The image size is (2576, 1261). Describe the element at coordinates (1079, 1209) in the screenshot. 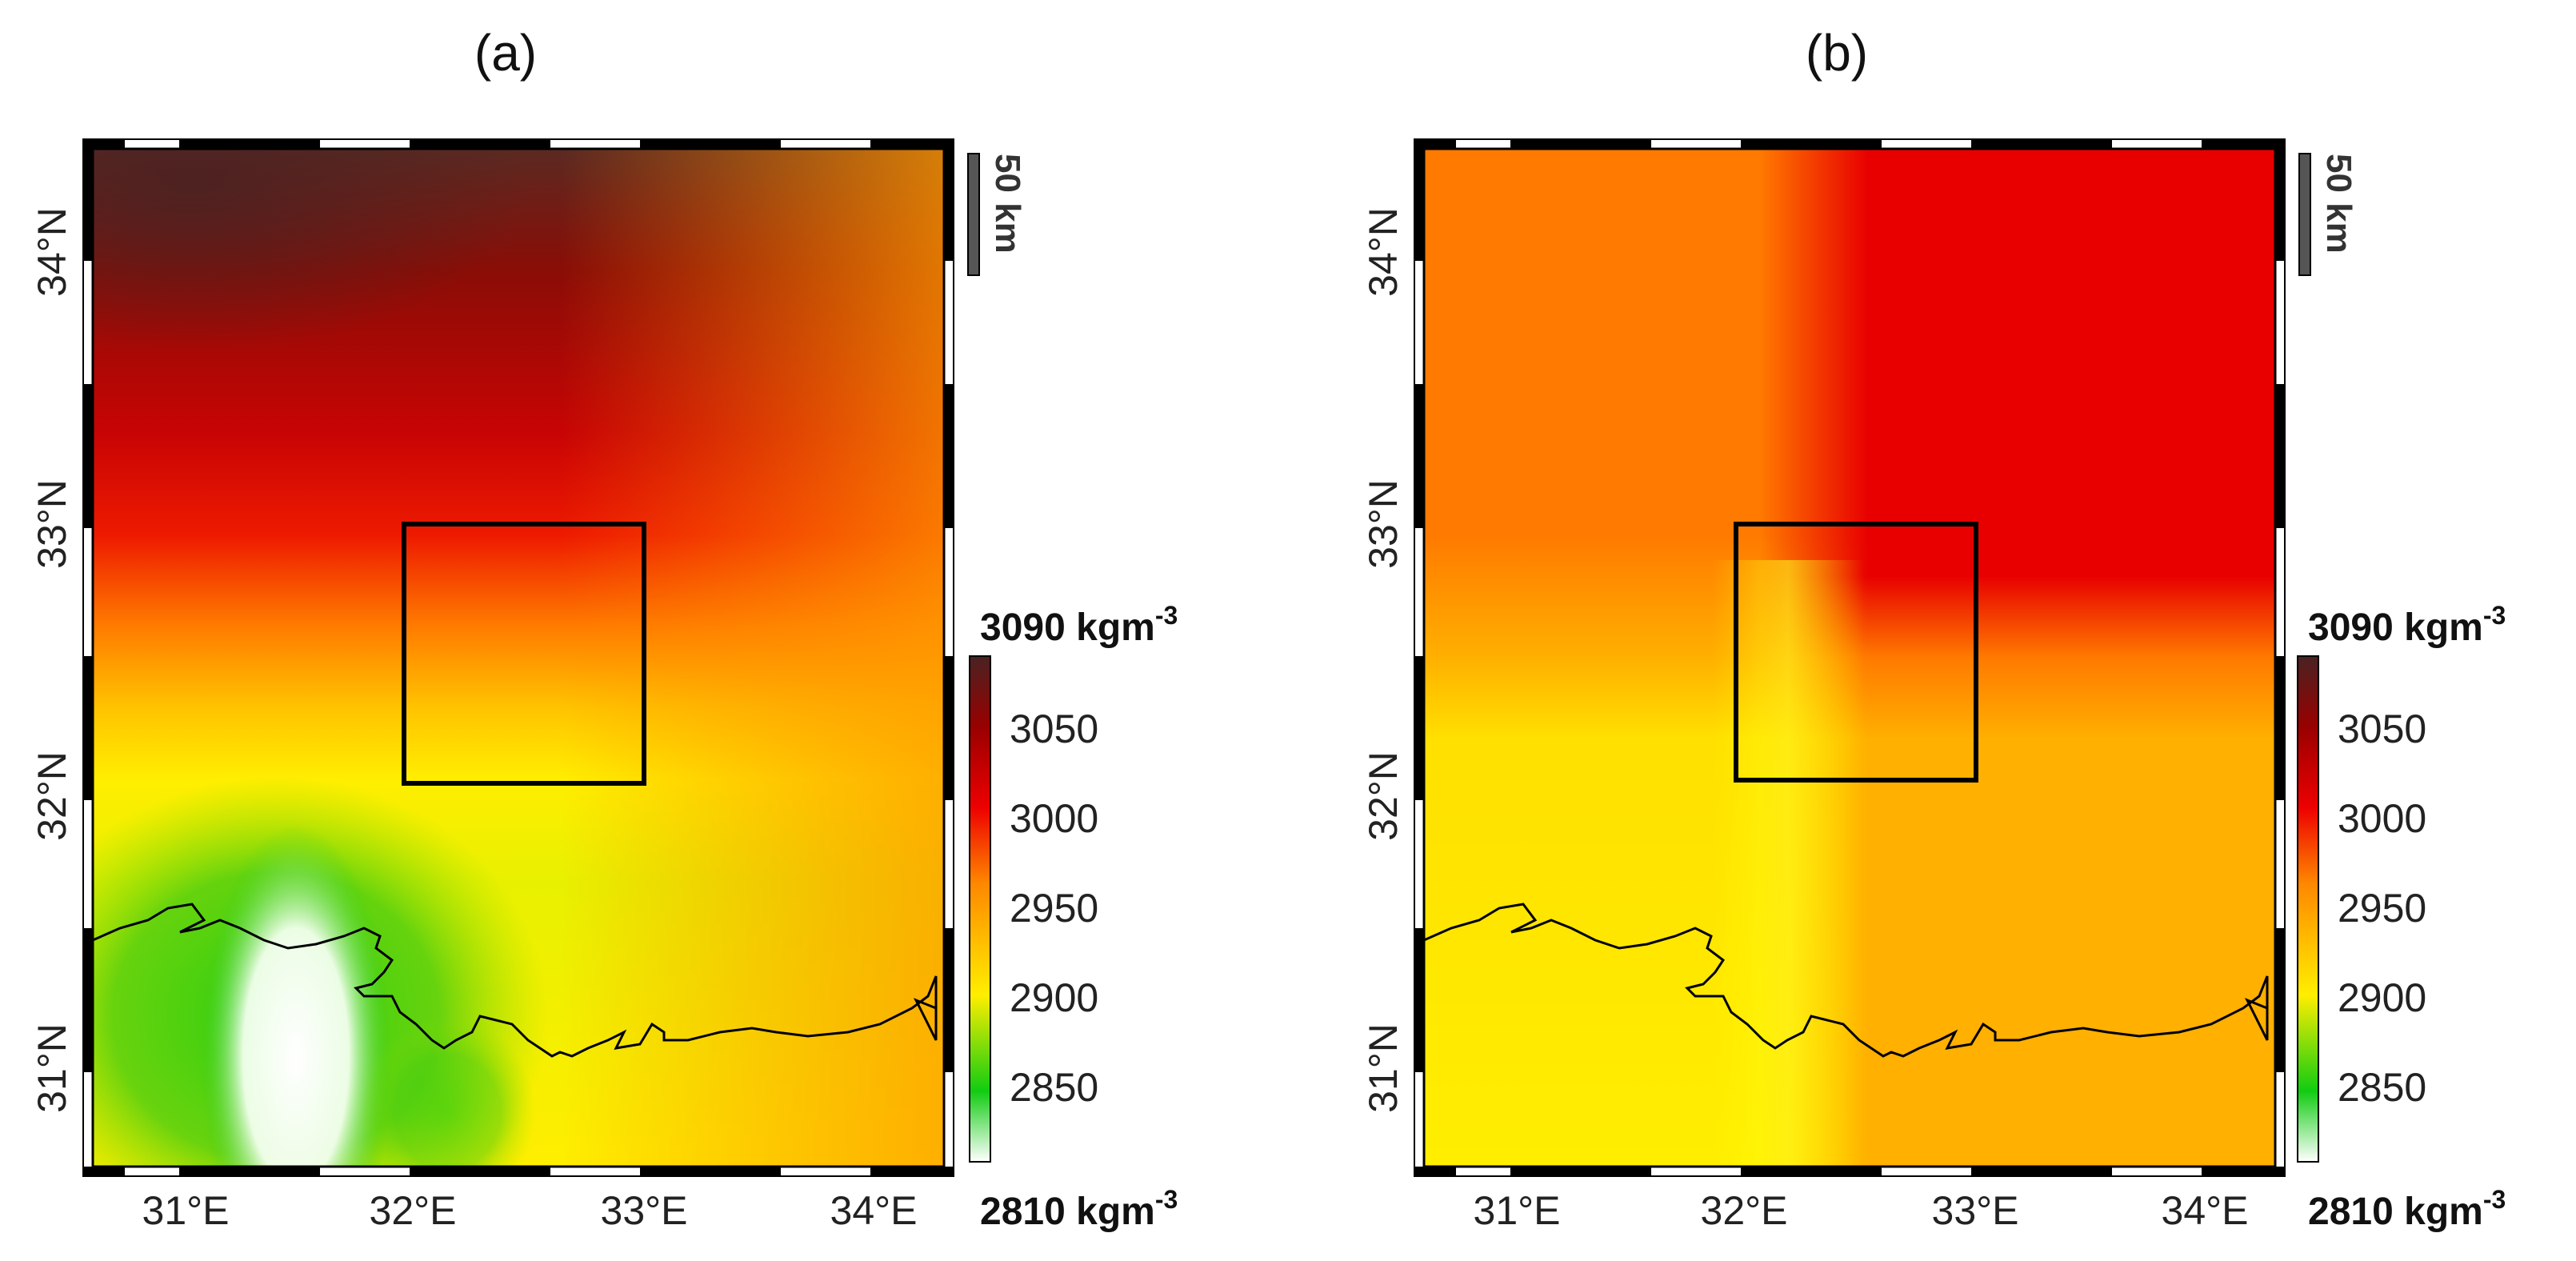

I see `panel-a-colorbar-min: 2810 kgm-3` at that location.